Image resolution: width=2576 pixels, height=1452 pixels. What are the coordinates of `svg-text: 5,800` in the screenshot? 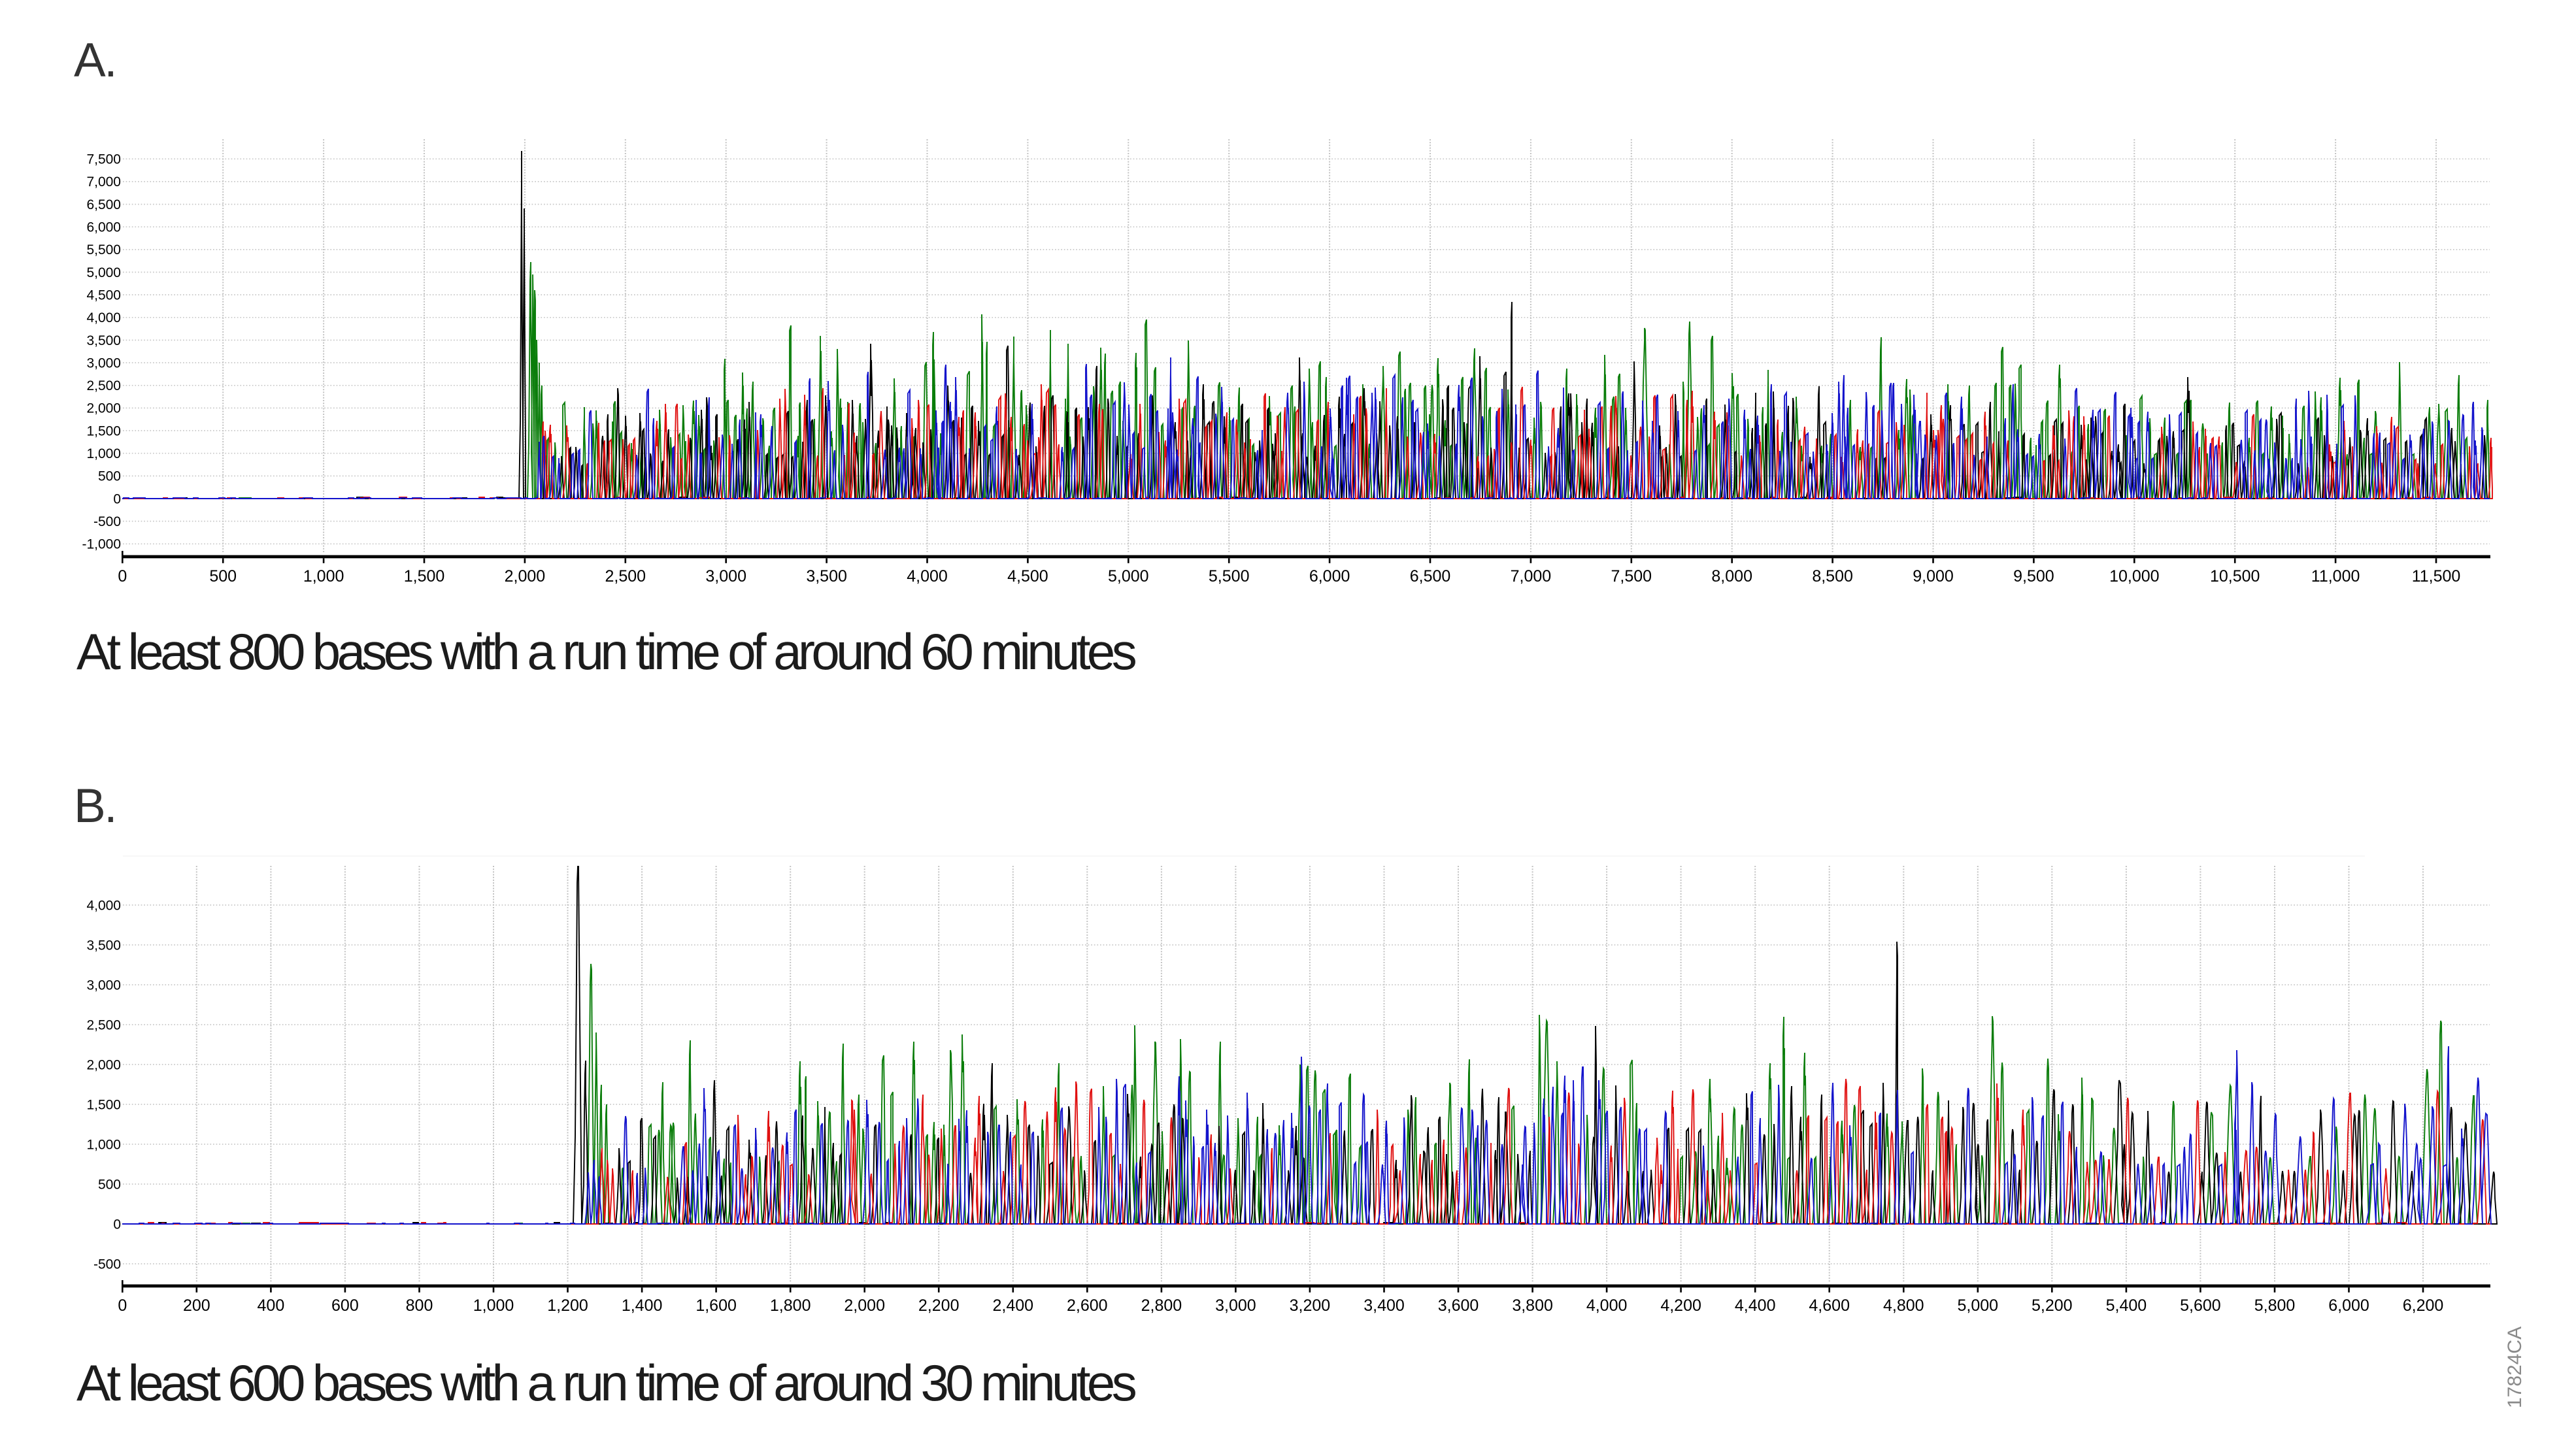 It's located at (2275, 1305).